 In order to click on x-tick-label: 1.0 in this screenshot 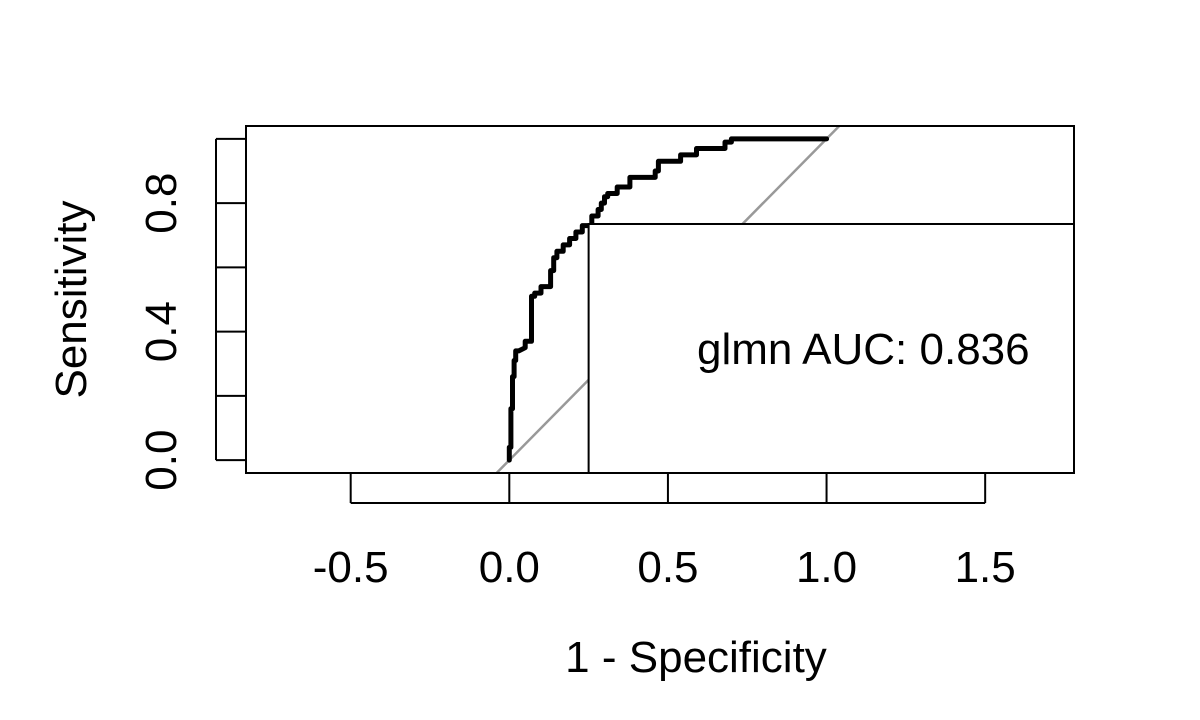, I will do `click(826, 567)`.